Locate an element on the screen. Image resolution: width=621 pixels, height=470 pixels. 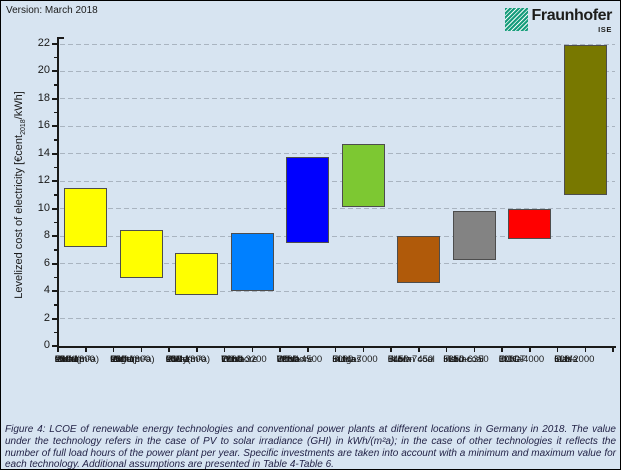
fraunhofer-logo-text: Fraunhofer ISE is located at coordinates (572, 20).